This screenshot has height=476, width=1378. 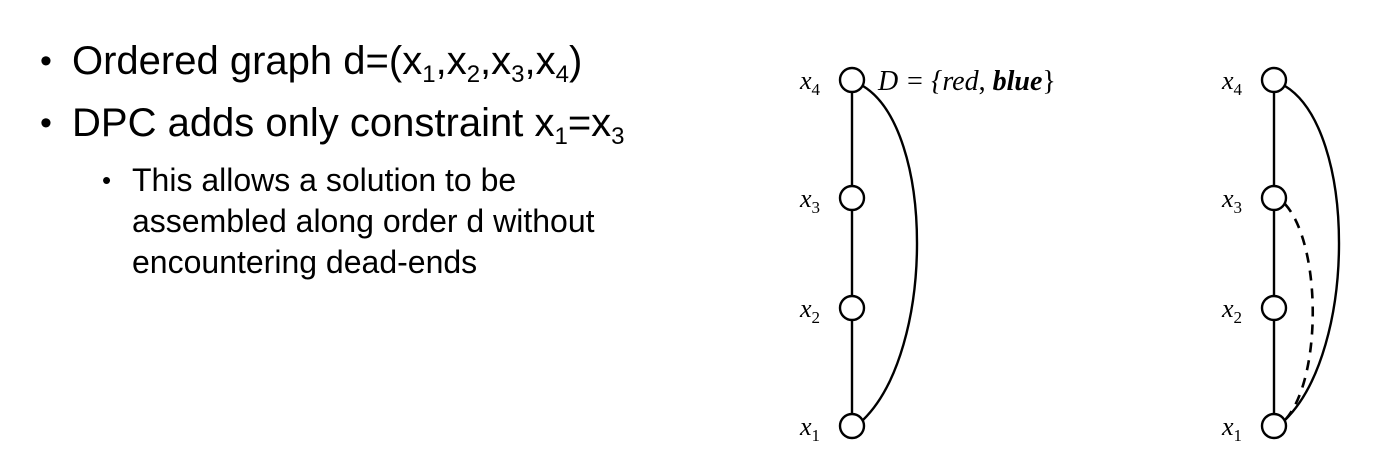 I want to click on bullet-ordered-graph: Ordered graph d=(x1,x2,x3,x4), so click(x=386, y=61).